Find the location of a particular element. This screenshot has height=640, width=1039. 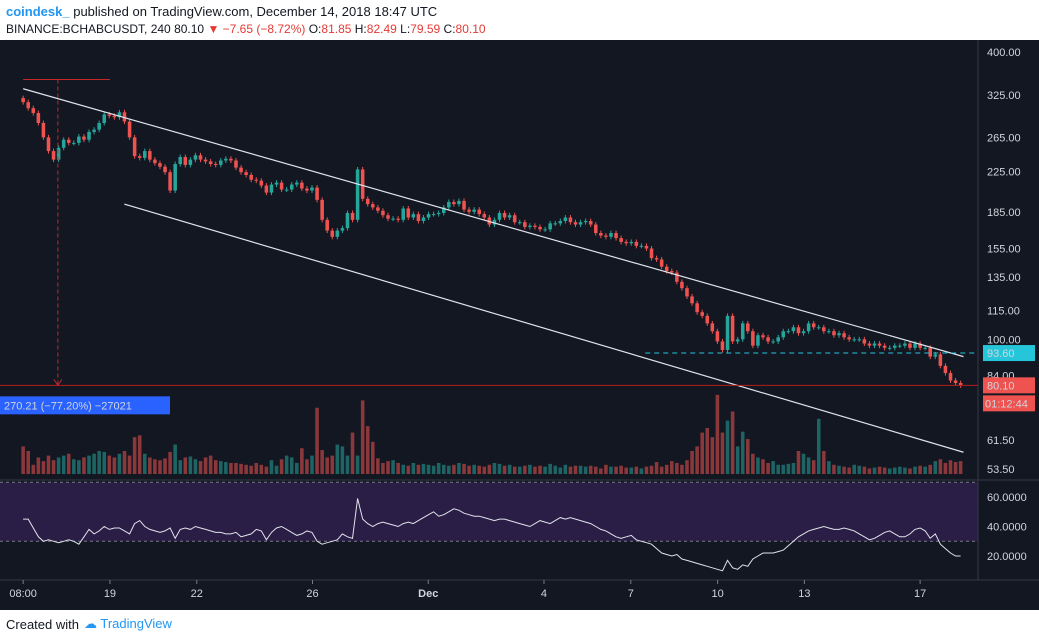

y-tick-label: 61.50 is located at coordinates (1001, 441).